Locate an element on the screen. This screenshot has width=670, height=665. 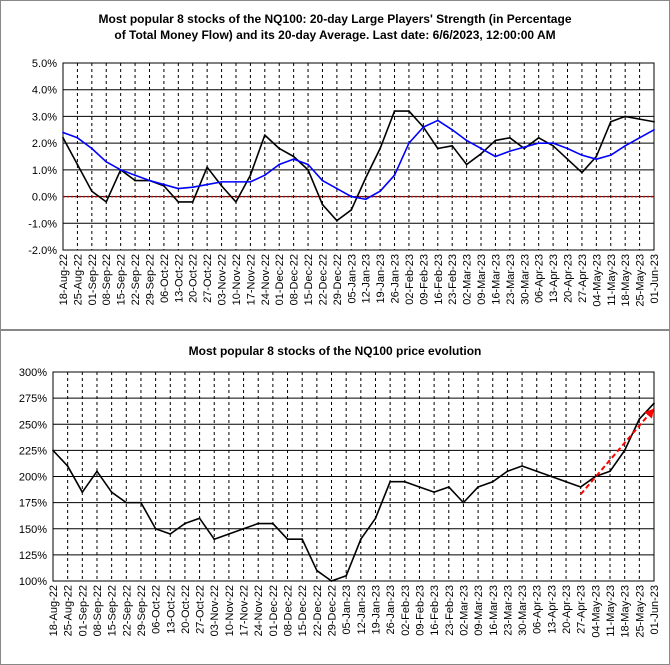
x-tick-label: 12-Jan-23 is located at coordinates (362, 610).